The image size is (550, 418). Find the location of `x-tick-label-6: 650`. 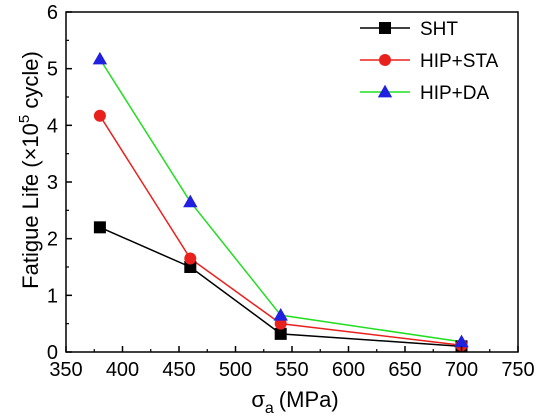

x-tick-label-6: 650 is located at coordinates (404, 370).